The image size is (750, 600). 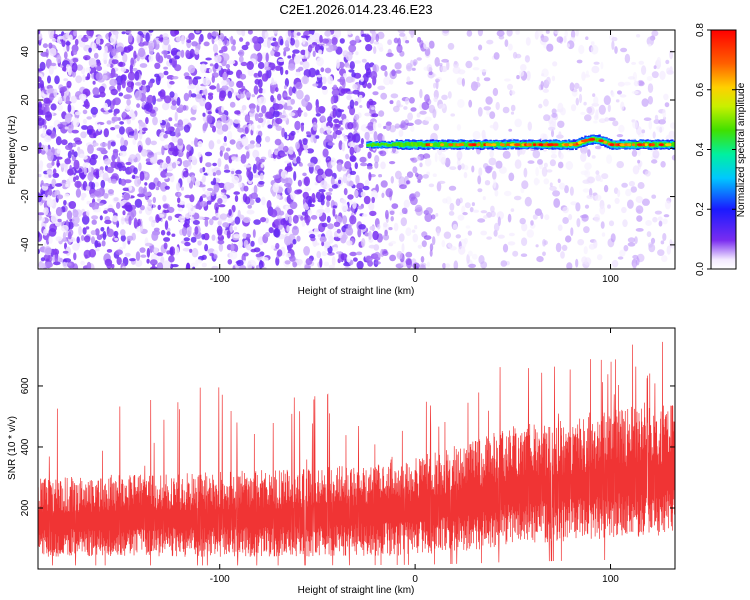 What do you see at coordinates (25, 52) in the screenshot?
I see `spectrogram-y-tick-label: 40` at bounding box center [25, 52].